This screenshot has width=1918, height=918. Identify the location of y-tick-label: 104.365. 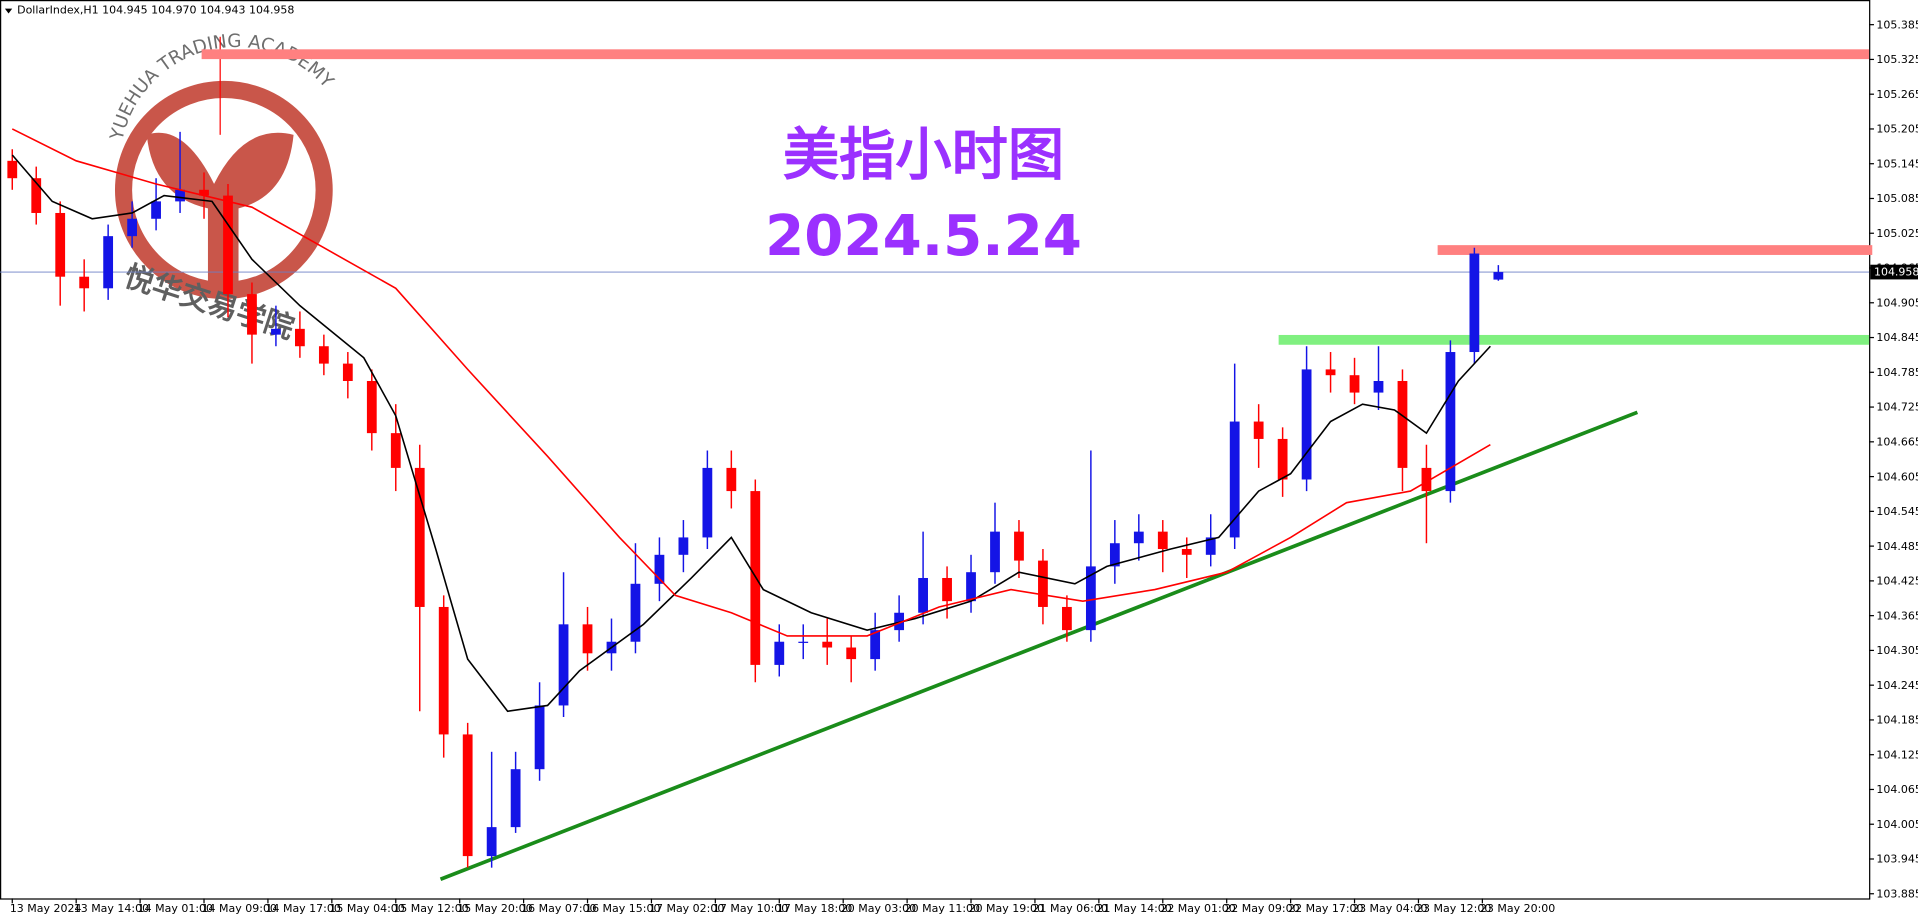
(1897, 615).